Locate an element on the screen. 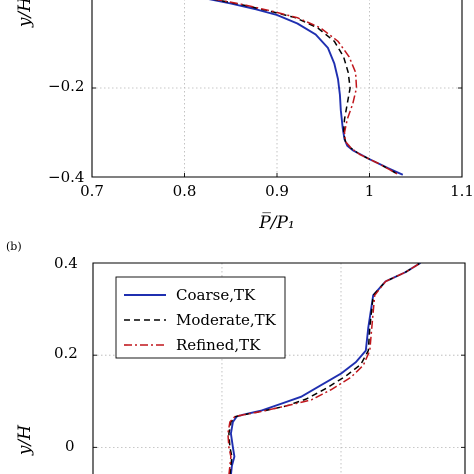  panel-a-xtick-label: 0.9 is located at coordinates (277, 191).